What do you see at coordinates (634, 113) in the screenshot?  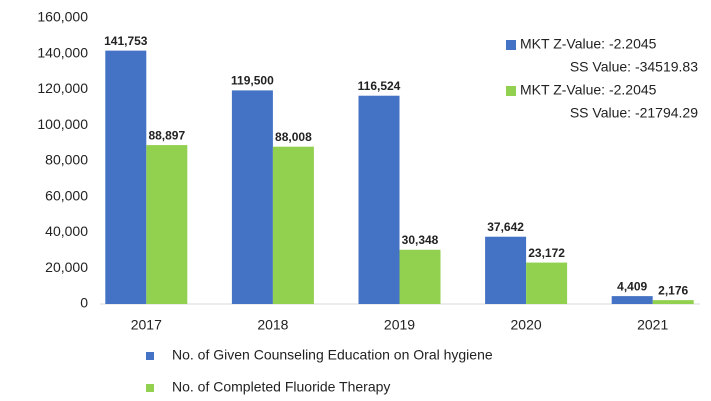 I see `annotation: SS Value: -21794.29` at bounding box center [634, 113].